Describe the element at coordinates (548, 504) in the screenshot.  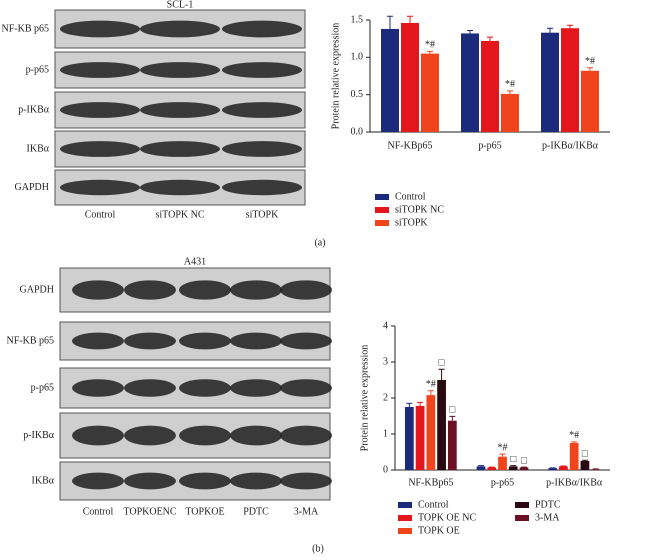
I see `legend-label: PDTC` at that location.